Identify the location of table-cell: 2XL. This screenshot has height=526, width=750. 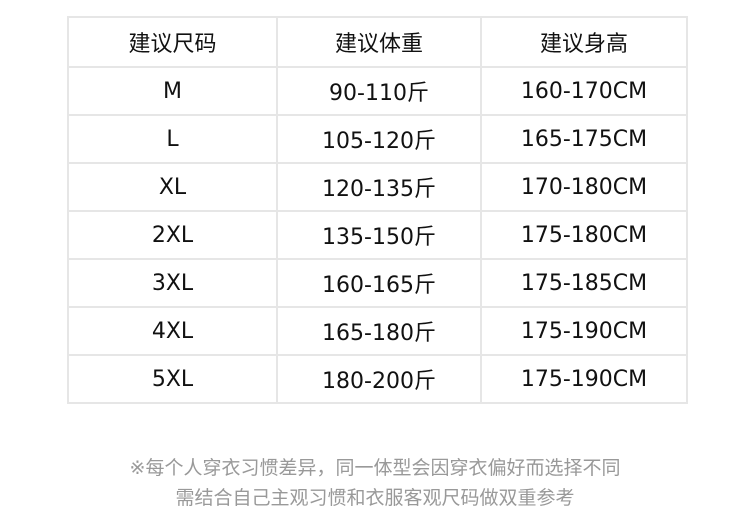
(172, 235).